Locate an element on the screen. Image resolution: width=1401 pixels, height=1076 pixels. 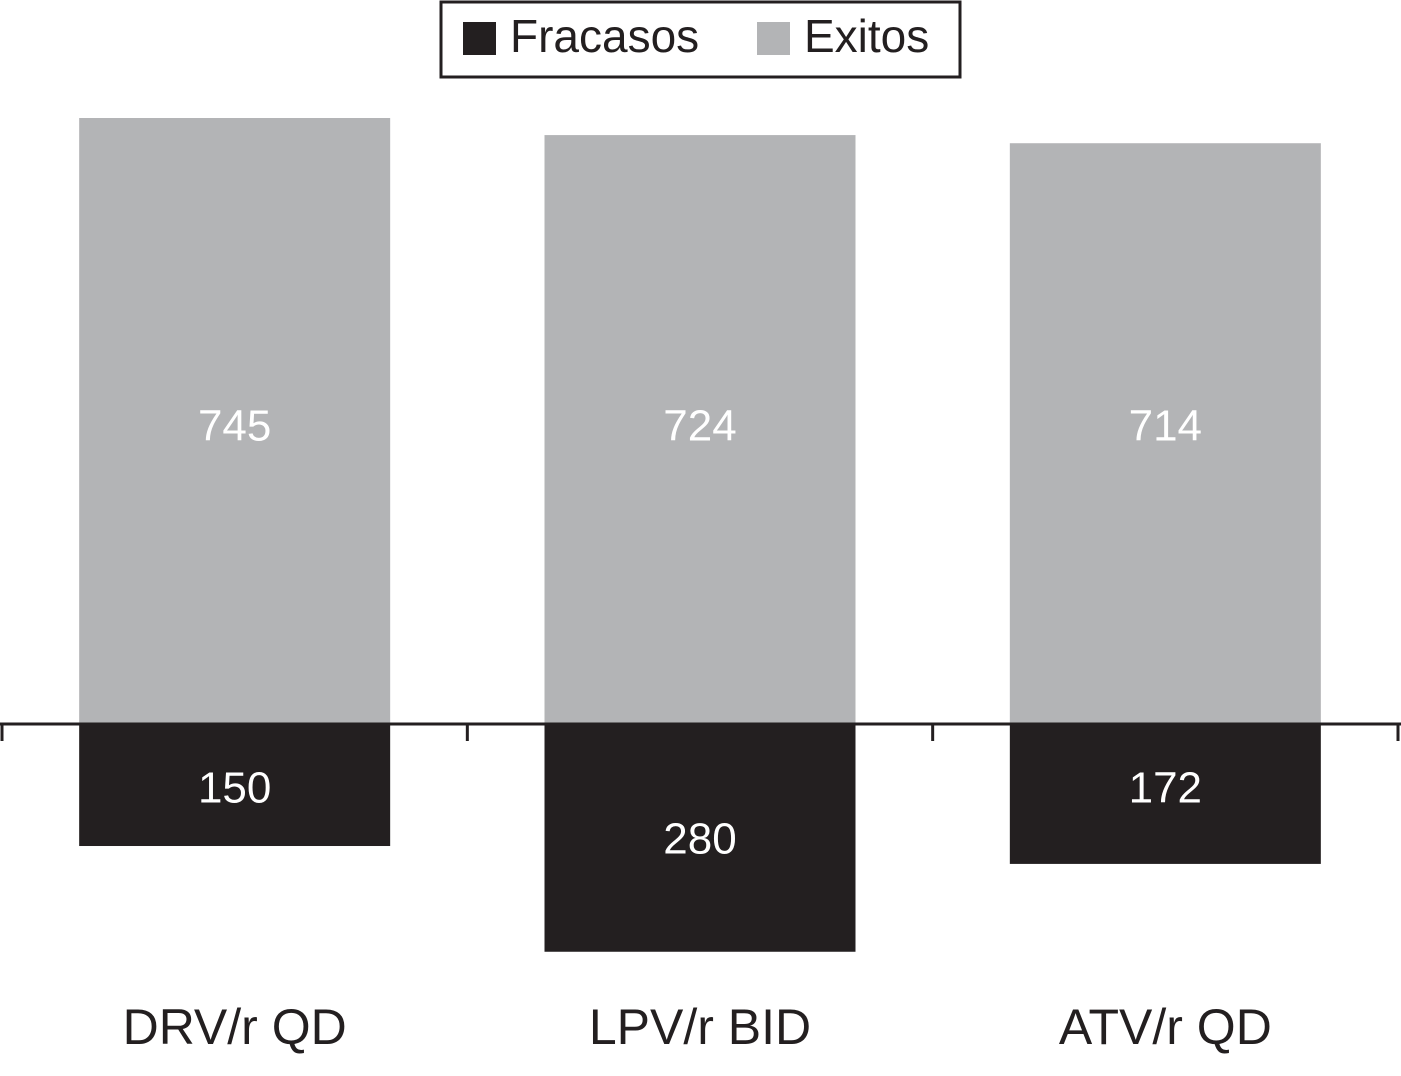
value-label: 280 is located at coordinates (699, 839).